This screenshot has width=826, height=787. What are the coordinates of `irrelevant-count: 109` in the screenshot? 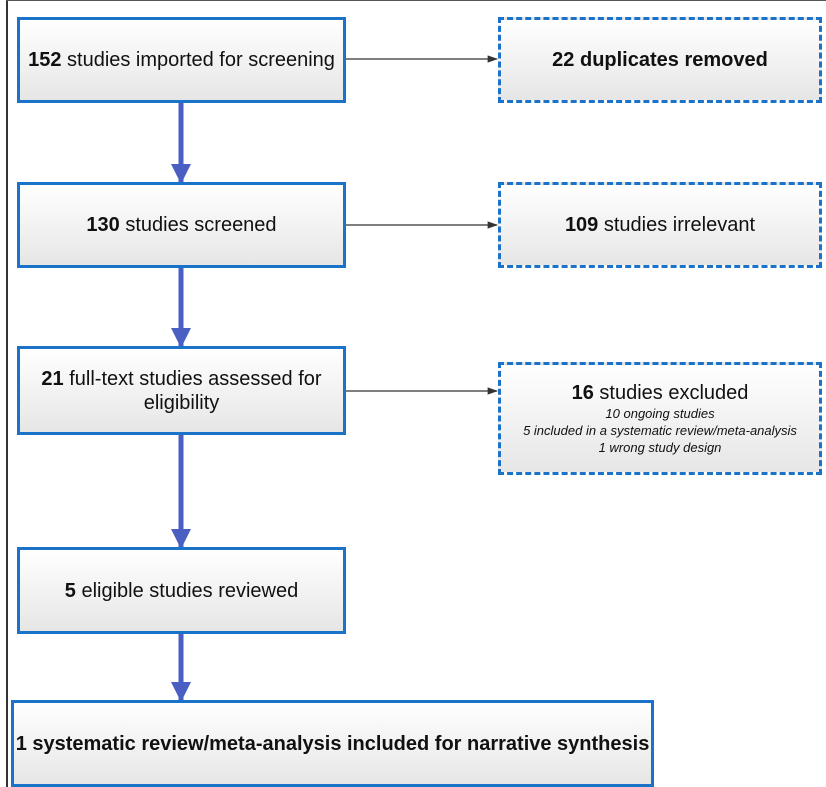 It's located at (581, 225).